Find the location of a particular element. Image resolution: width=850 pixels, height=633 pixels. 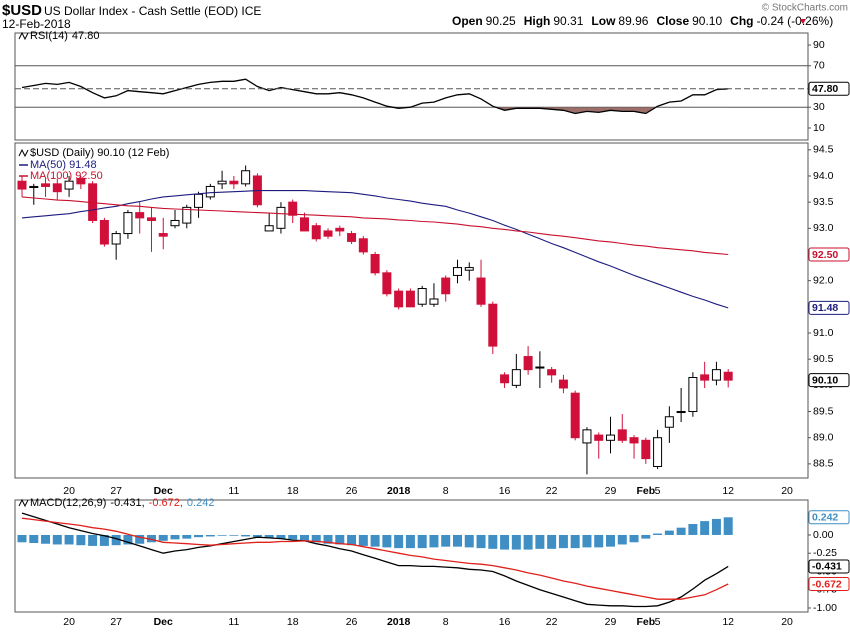

y-tick-label: 88.5 is located at coordinates (823, 464).